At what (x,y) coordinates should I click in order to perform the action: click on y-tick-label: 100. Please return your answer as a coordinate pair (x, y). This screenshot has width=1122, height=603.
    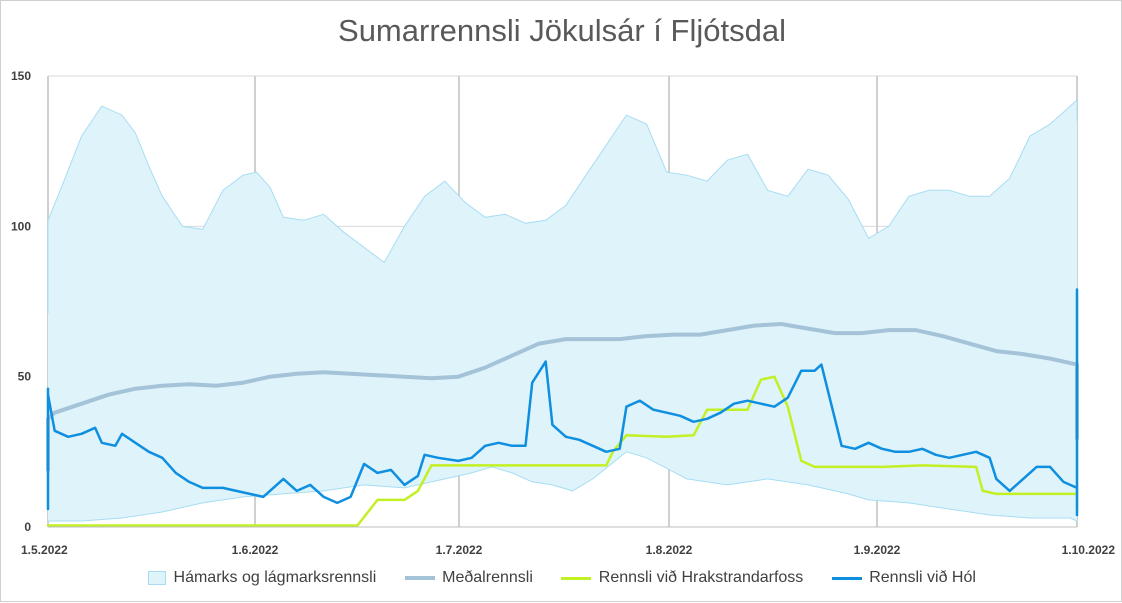
    Looking at the image, I should click on (21, 226).